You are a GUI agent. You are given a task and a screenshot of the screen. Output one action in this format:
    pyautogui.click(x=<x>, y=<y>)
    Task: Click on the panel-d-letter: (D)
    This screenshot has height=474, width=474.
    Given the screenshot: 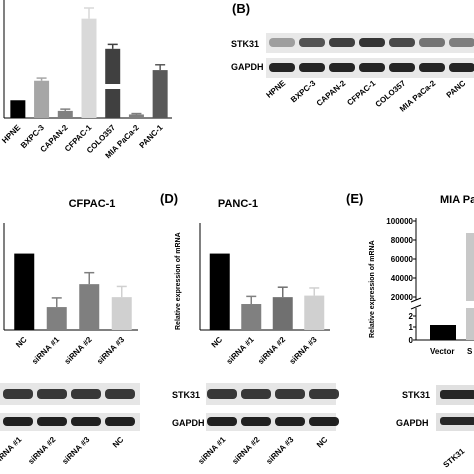 What is the action you would take?
    pyautogui.click(x=169, y=198)
    